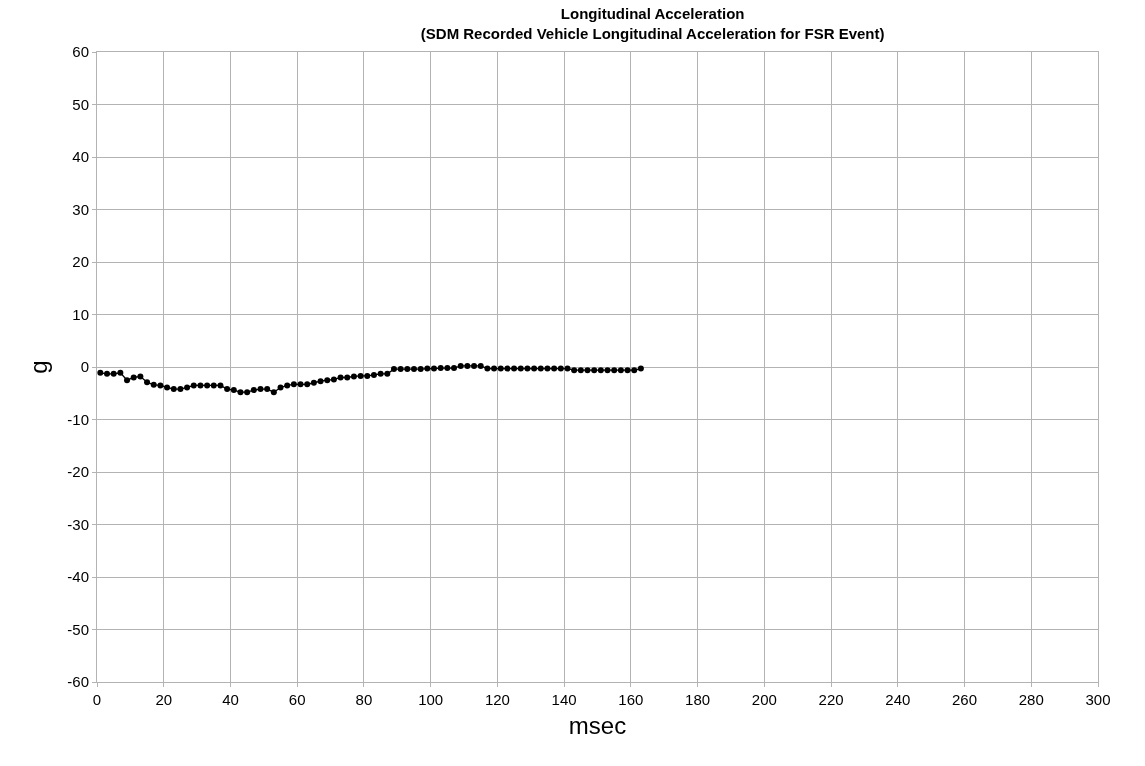  I want to click on x-tick-label: 100, so click(431, 699).